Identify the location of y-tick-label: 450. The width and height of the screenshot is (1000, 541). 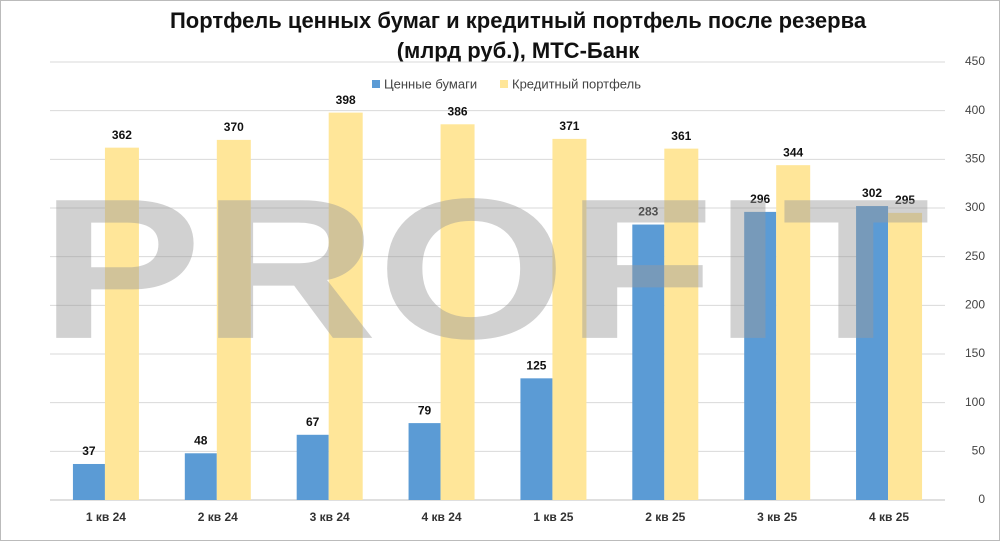
(975, 61).